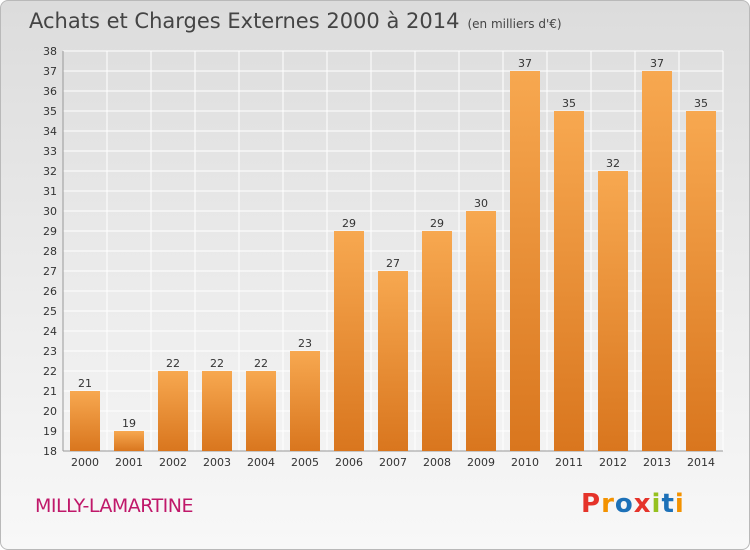 Image resolution: width=750 pixels, height=550 pixels. I want to click on x-tick-label: 2001, so click(129, 462).